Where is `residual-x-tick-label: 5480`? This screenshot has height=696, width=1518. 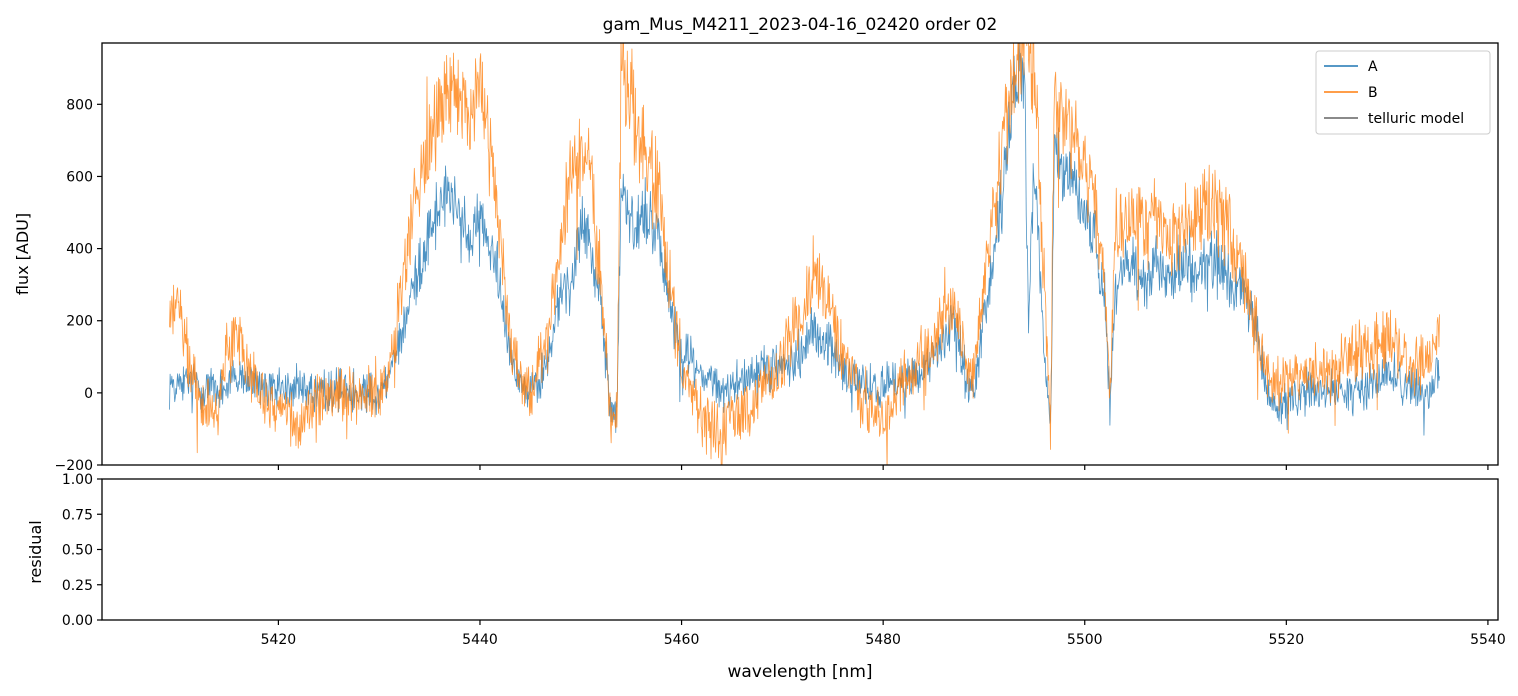
residual-x-tick-label: 5480 is located at coordinates (883, 640).